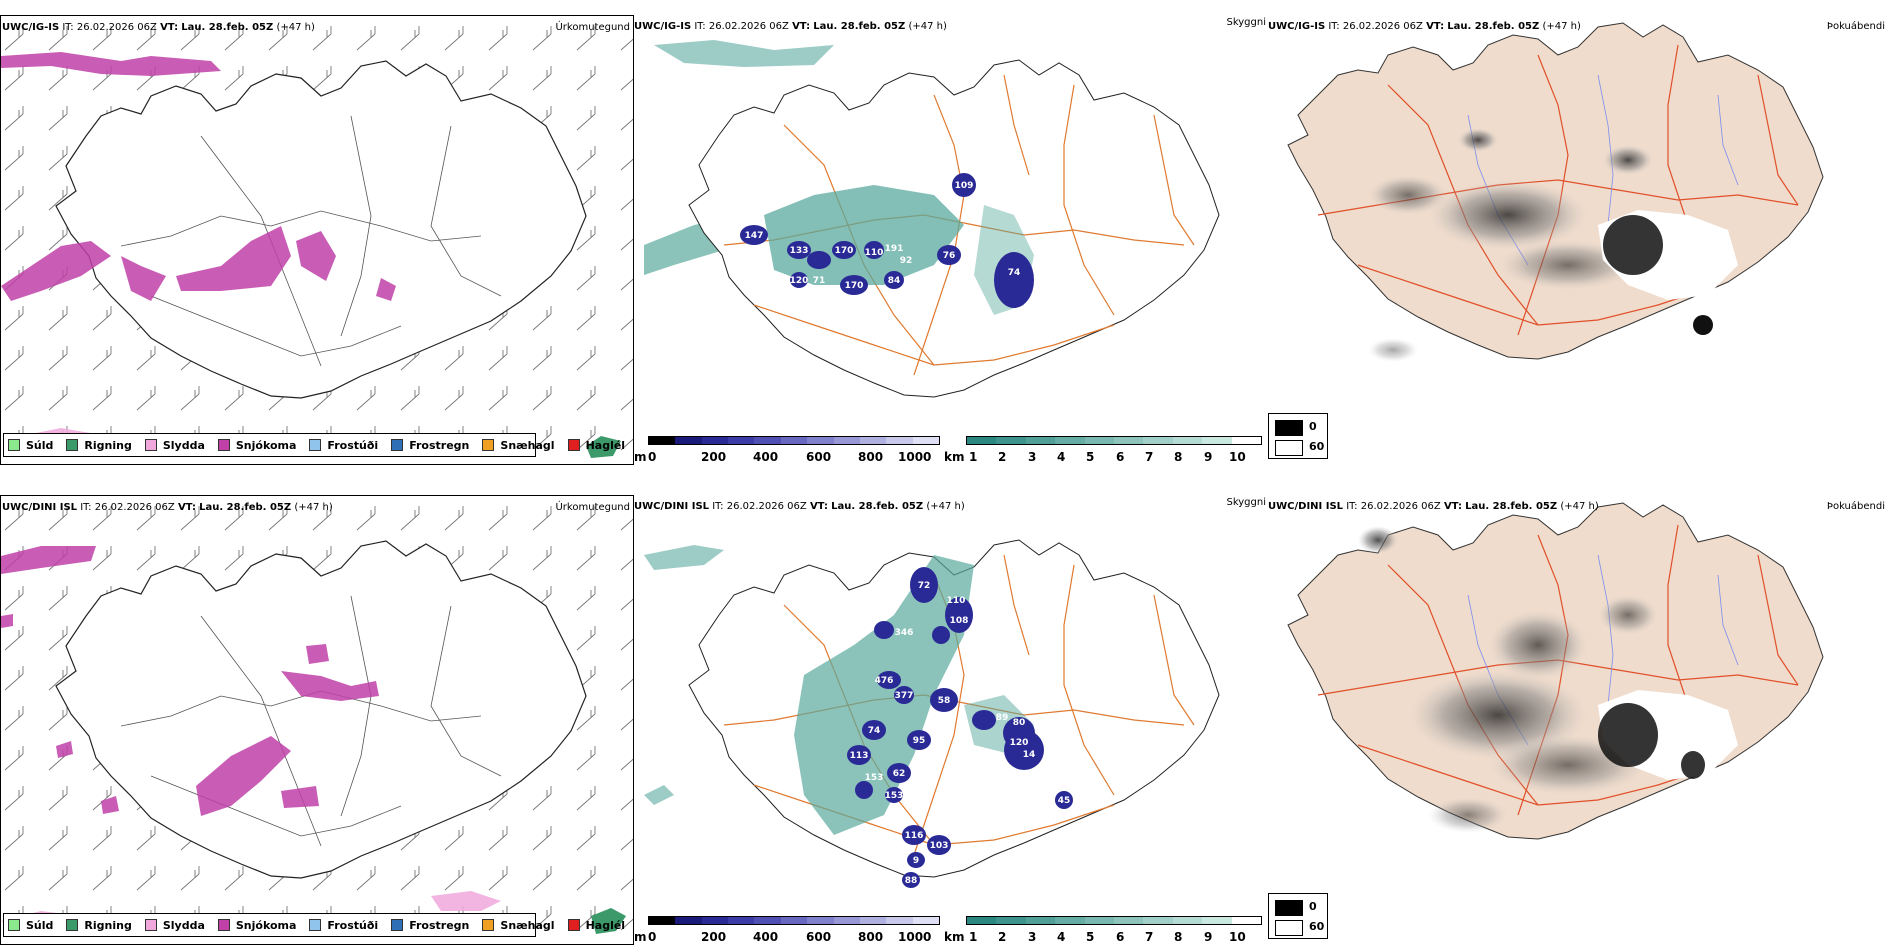 The image size is (1900, 950). Describe the element at coordinates (1002, 937) in the screenshot. I see `visibility-tick: 2` at that location.